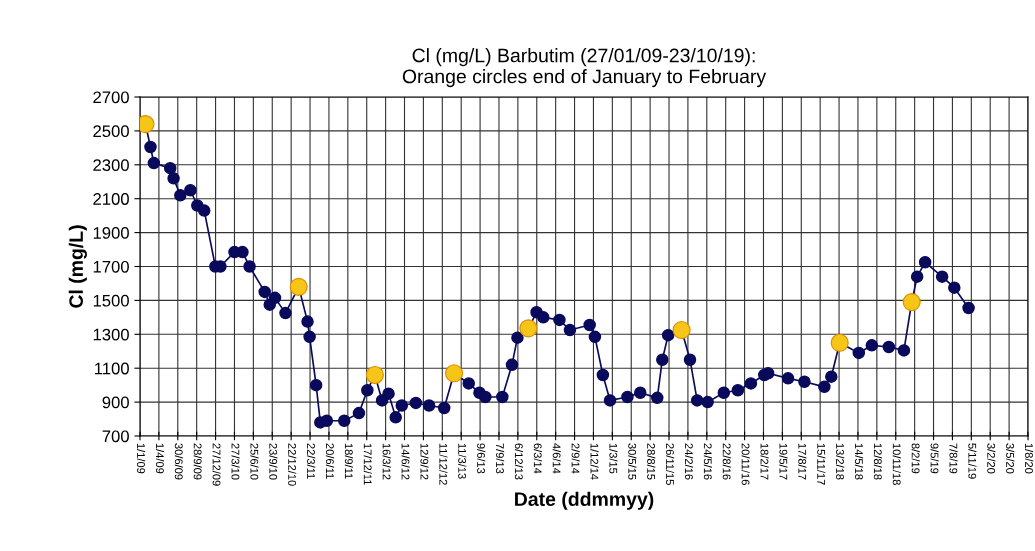 The image size is (1035, 551). What do you see at coordinates (613, 458) in the screenshot?
I see `x-tick-label: 1/3/15` at bounding box center [613, 458].